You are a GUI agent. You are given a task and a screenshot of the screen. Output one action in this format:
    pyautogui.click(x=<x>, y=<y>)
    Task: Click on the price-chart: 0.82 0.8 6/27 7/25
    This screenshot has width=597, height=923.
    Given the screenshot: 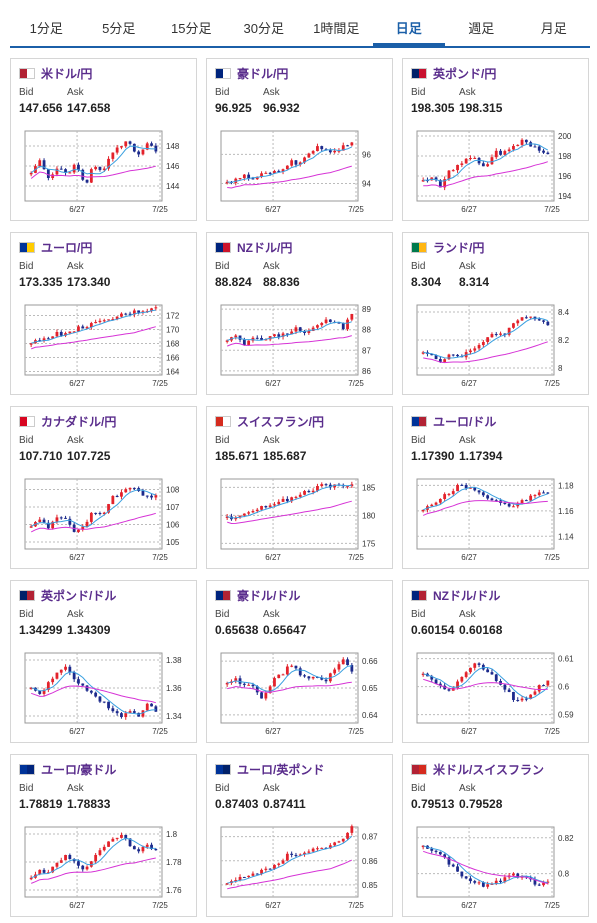 What is the action you would take?
    pyautogui.click(x=496, y=868)
    